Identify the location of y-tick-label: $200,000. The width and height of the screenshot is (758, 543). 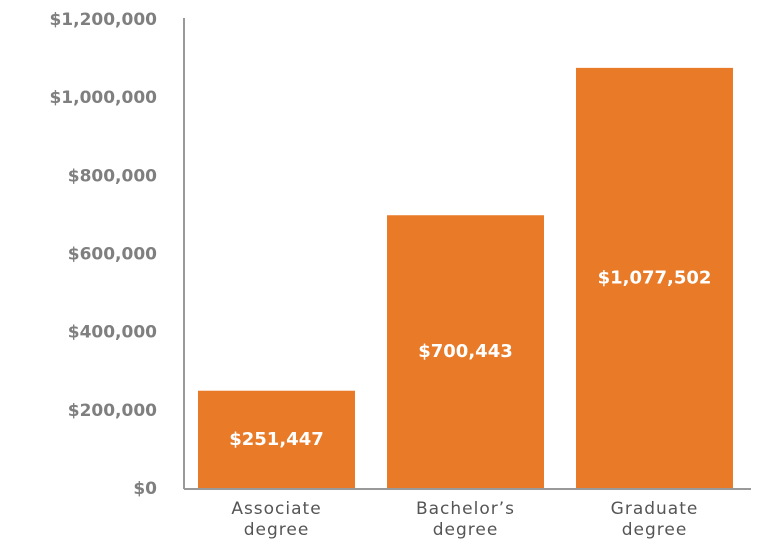
(112, 411).